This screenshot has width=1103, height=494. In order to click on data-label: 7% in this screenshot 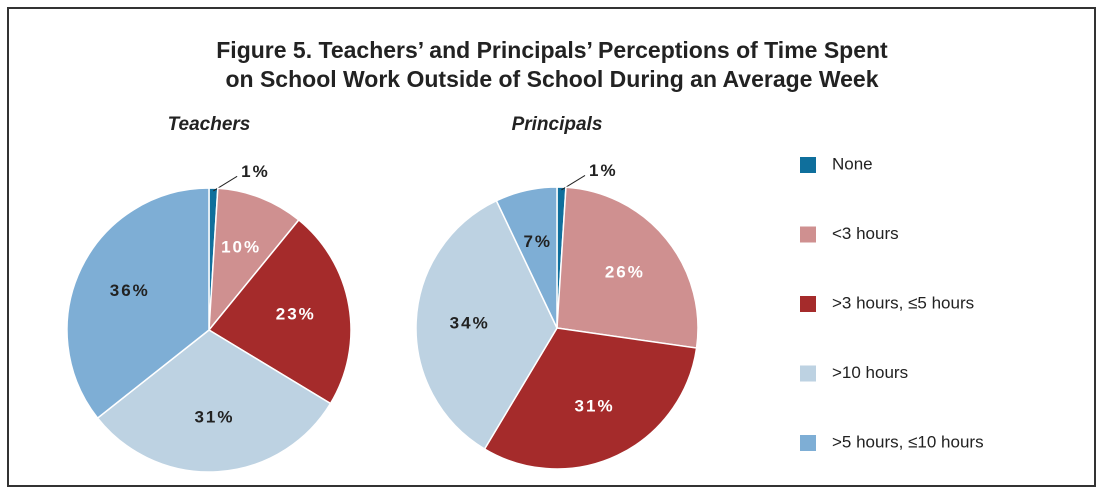, I will do `click(537, 241)`.